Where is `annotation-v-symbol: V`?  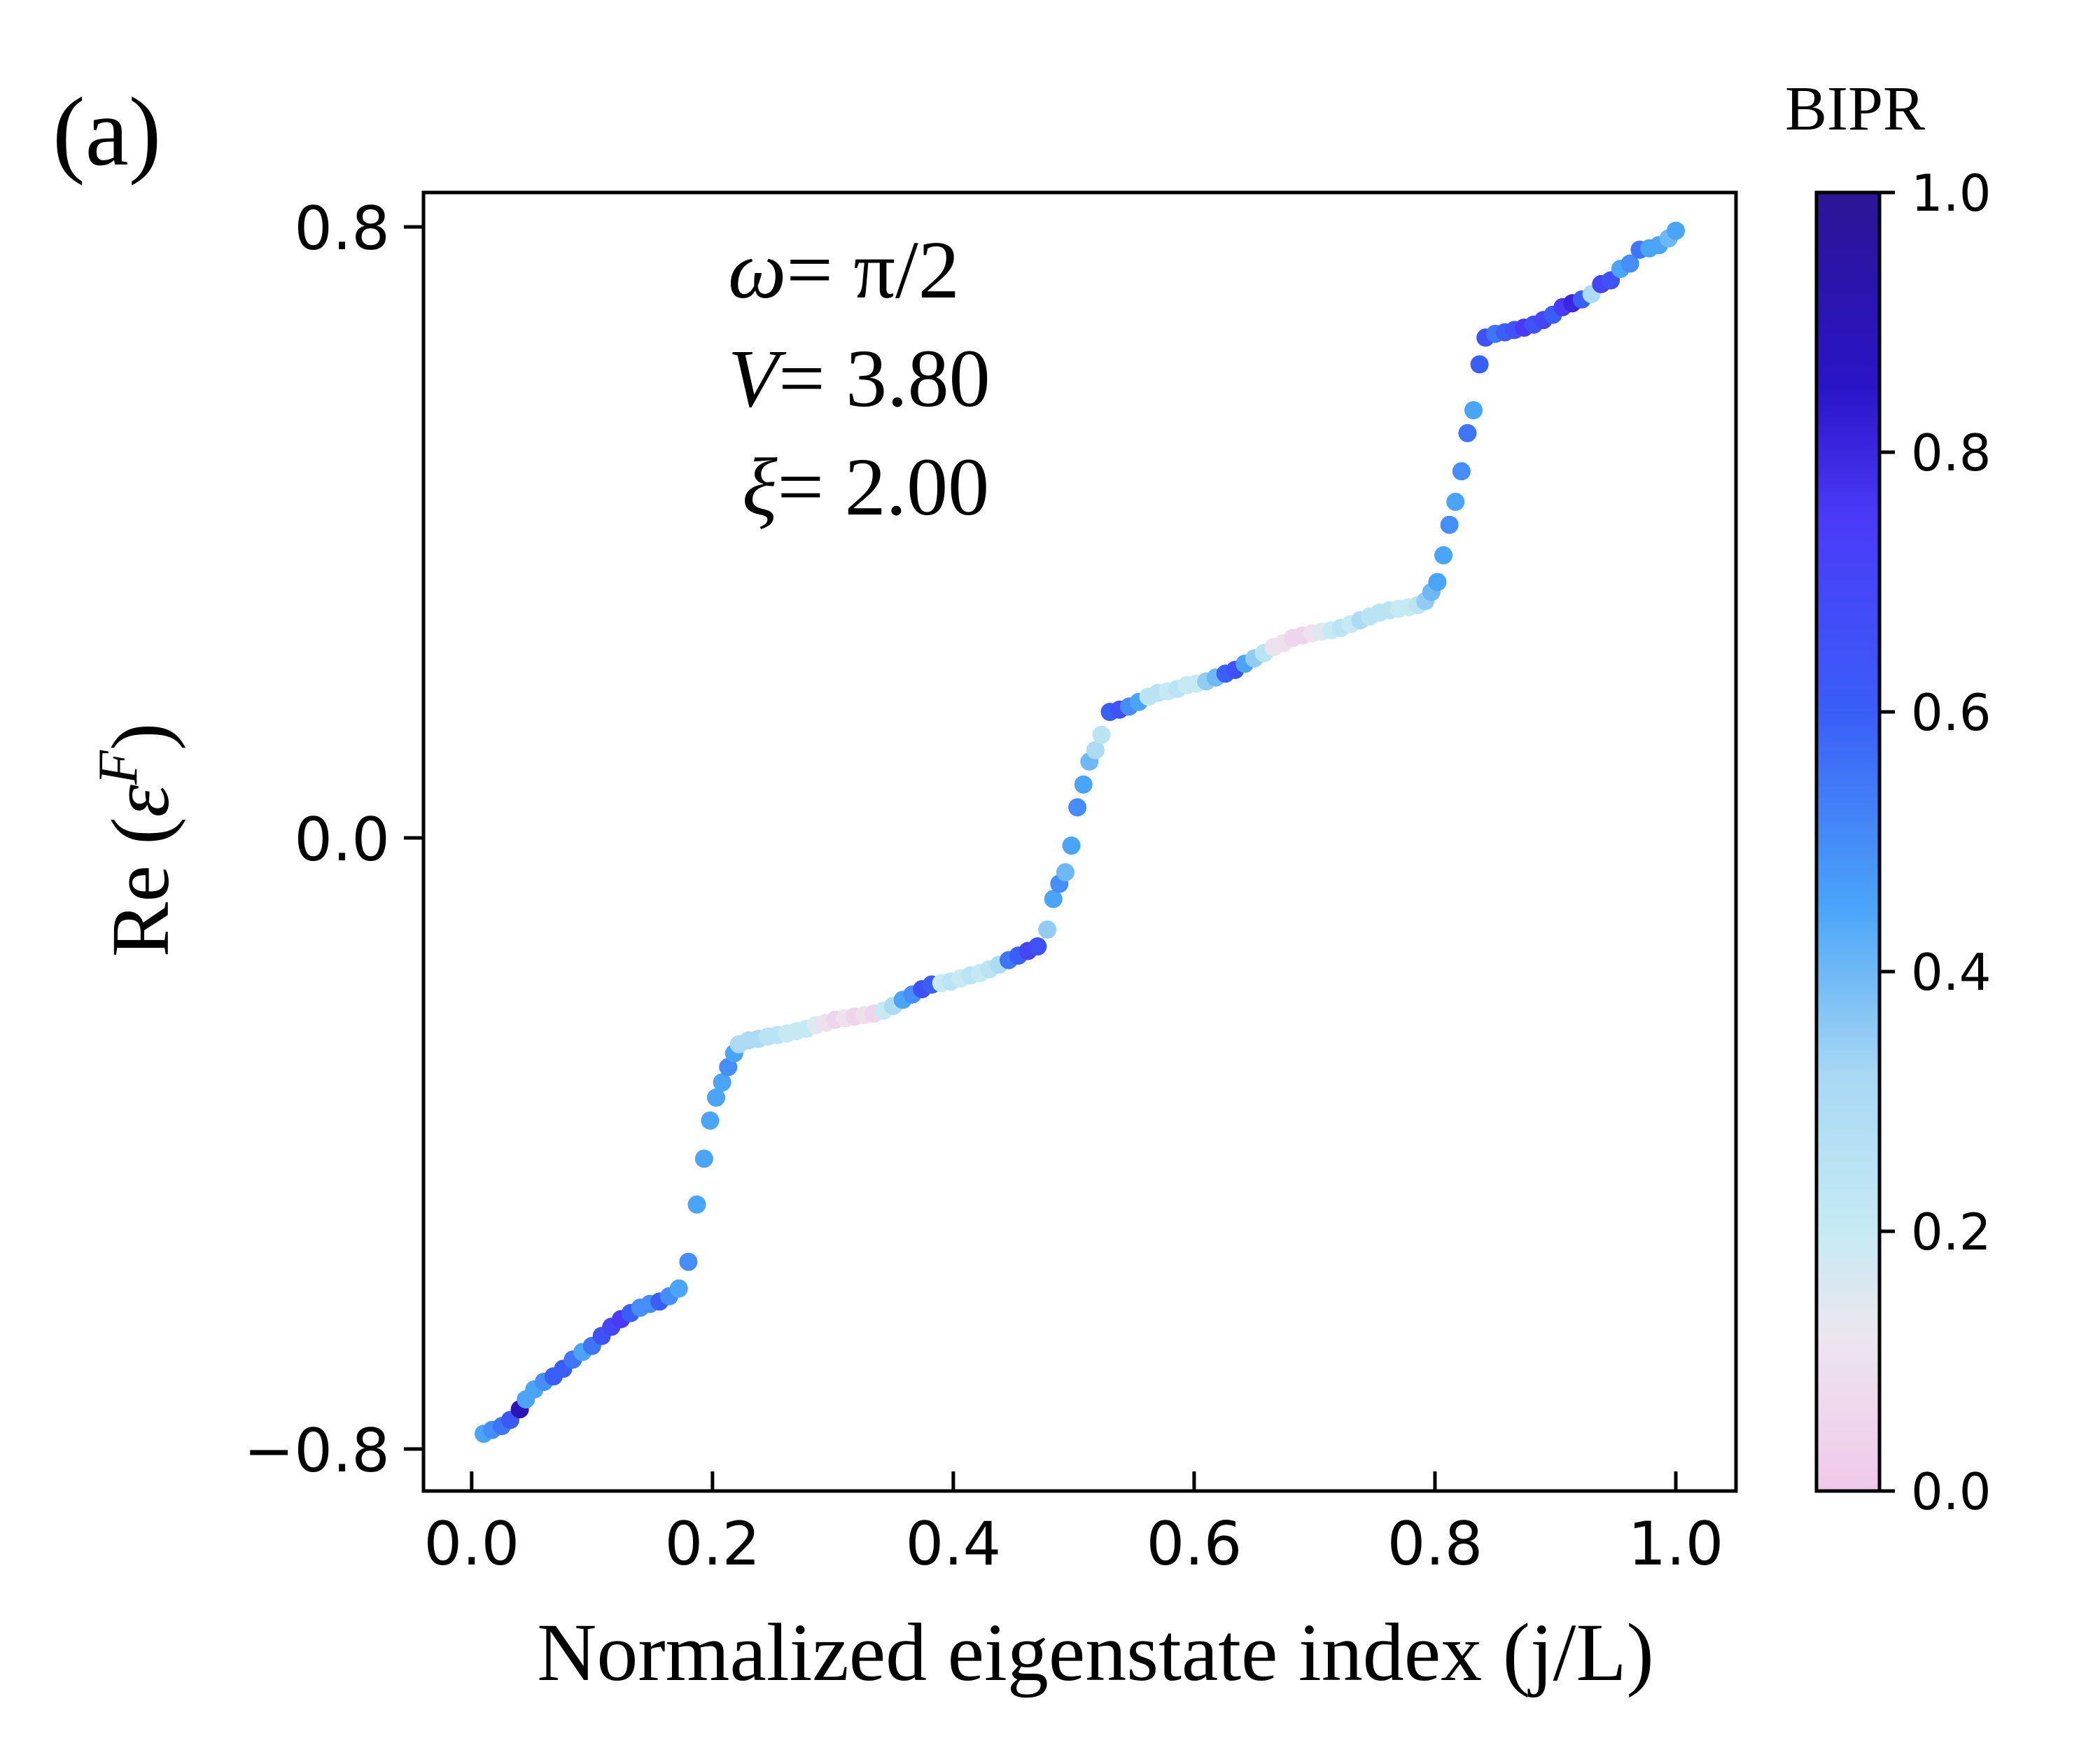 annotation-v-symbol: V is located at coordinates (757, 378).